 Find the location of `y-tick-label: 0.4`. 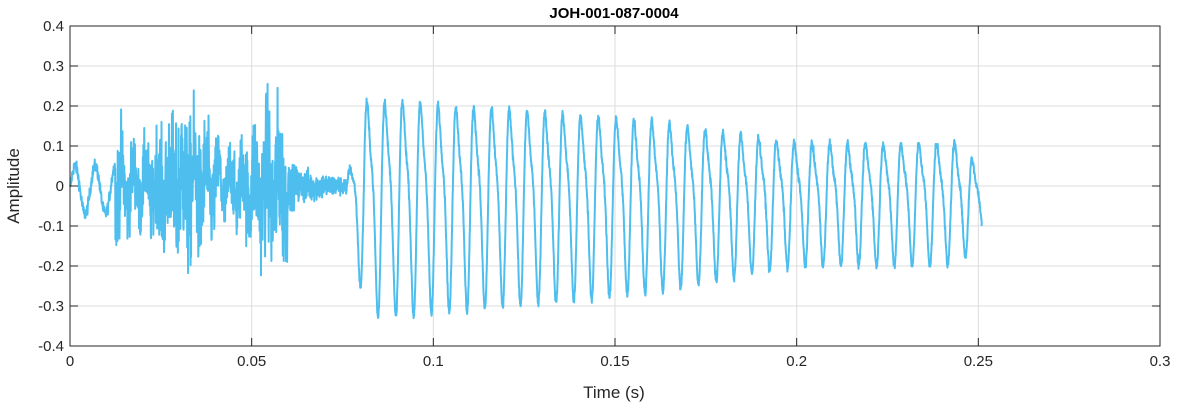

y-tick-label: 0.4 is located at coordinates (53, 26).